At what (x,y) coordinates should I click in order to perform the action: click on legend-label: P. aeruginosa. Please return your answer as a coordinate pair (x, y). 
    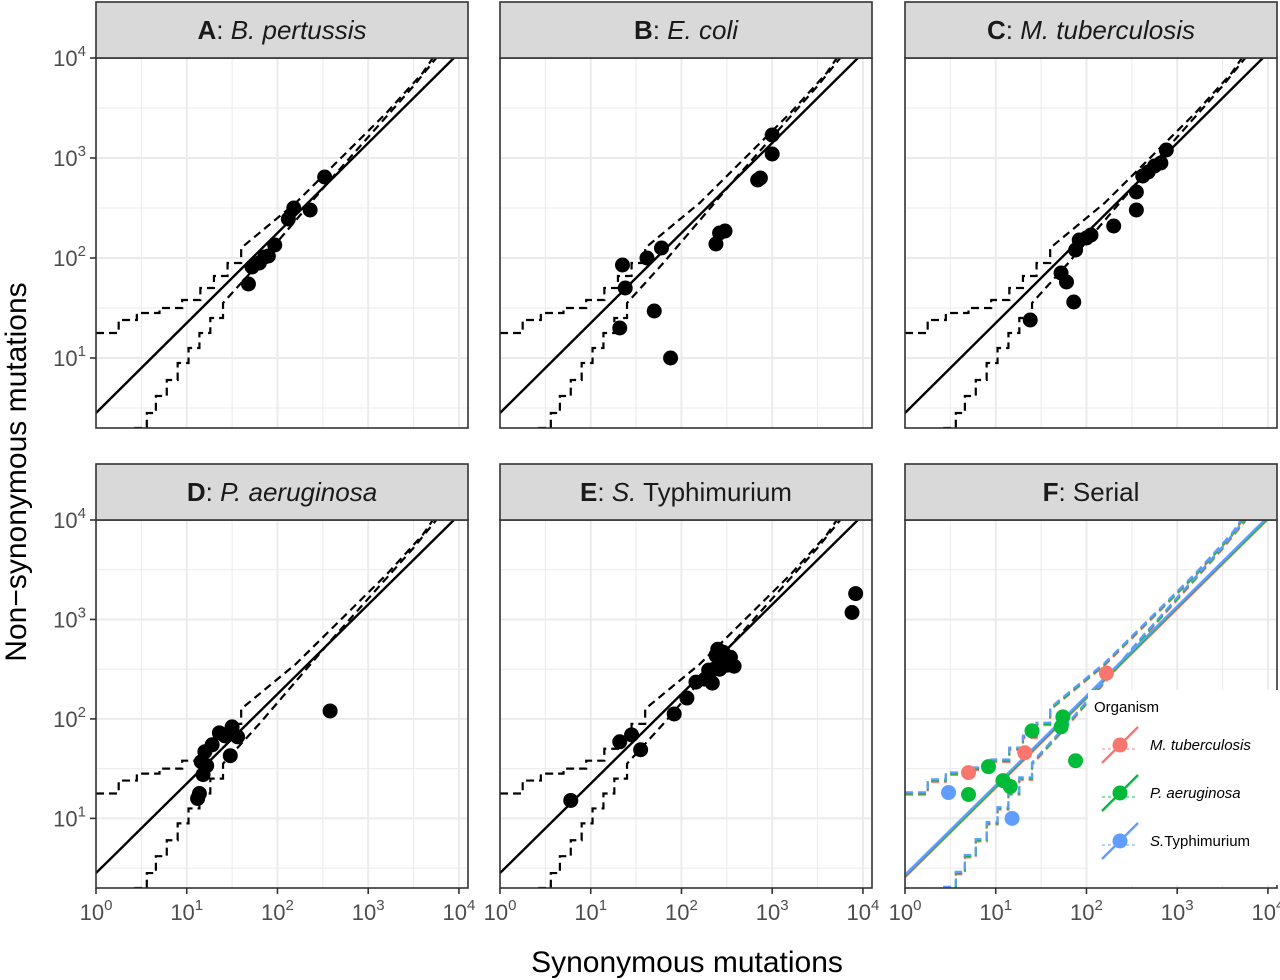
    Looking at the image, I should click on (1195, 793).